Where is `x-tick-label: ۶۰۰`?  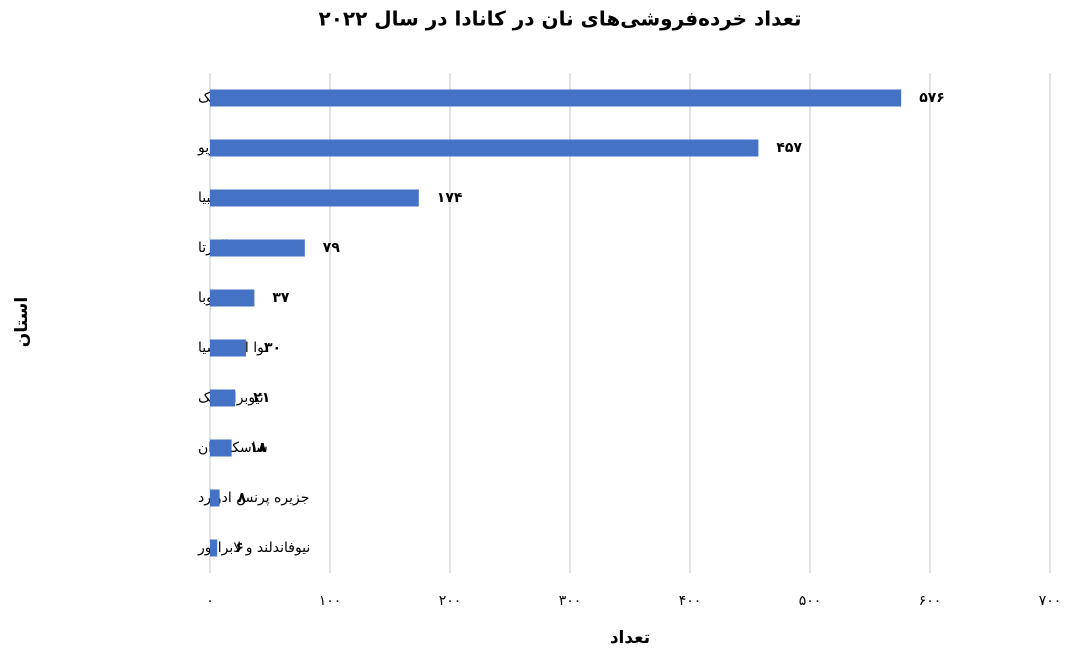 x-tick-label: ۶۰۰ is located at coordinates (930, 601).